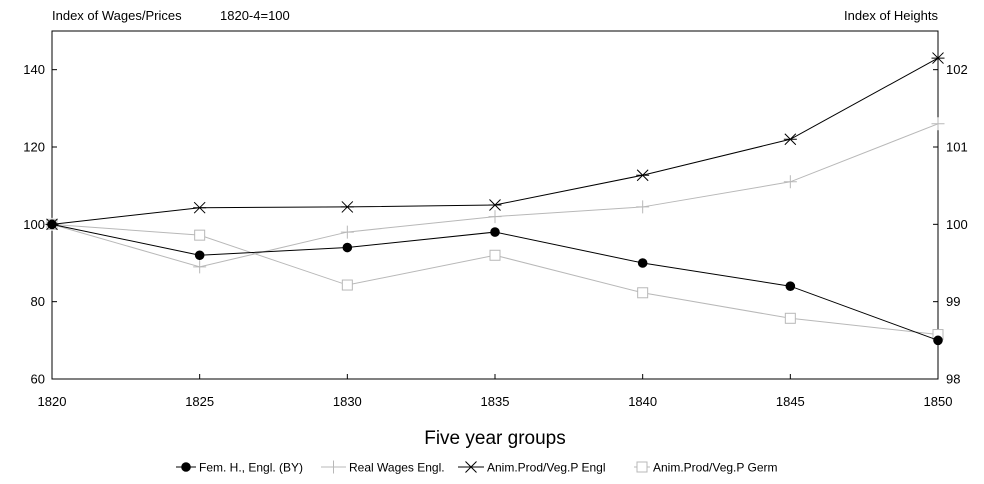 Image resolution: width=984 pixels, height=484 pixels. What do you see at coordinates (199, 401) in the screenshot?
I see `x-tick-label: 1825` at bounding box center [199, 401].